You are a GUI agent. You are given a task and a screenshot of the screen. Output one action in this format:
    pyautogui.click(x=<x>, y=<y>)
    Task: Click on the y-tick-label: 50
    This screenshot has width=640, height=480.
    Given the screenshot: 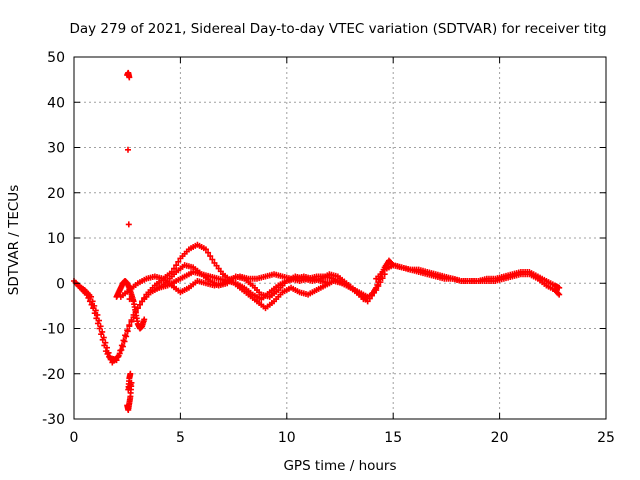 What is the action you would take?
    pyautogui.click(x=56, y=58)
    